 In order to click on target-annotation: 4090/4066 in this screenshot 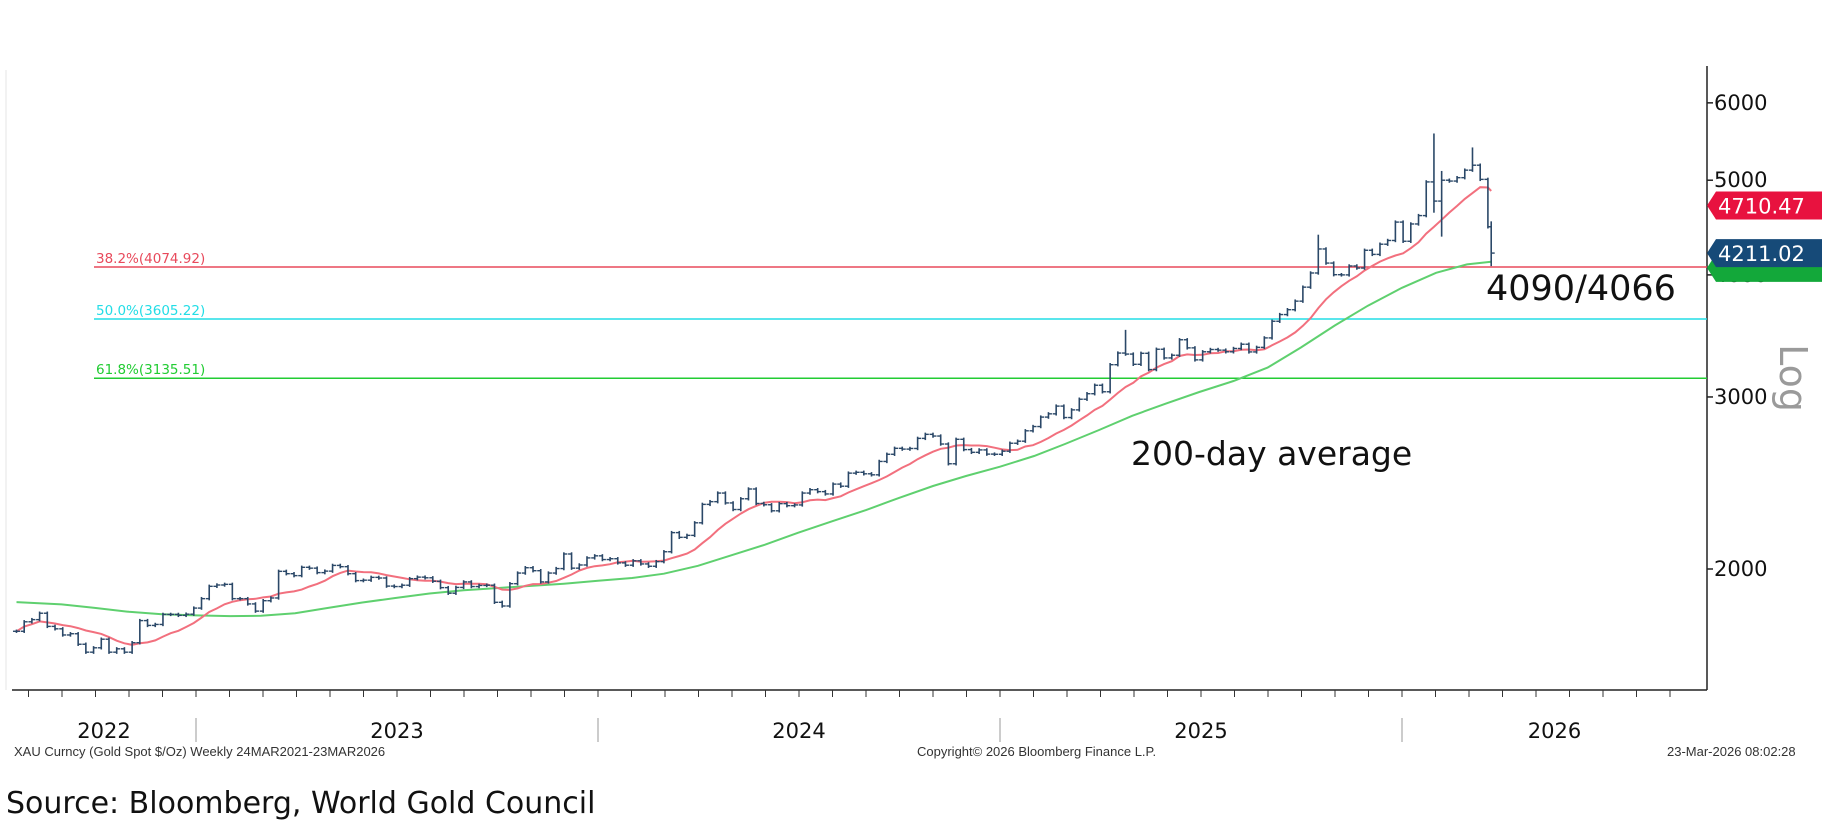, I will do `click(1581, 289)`.